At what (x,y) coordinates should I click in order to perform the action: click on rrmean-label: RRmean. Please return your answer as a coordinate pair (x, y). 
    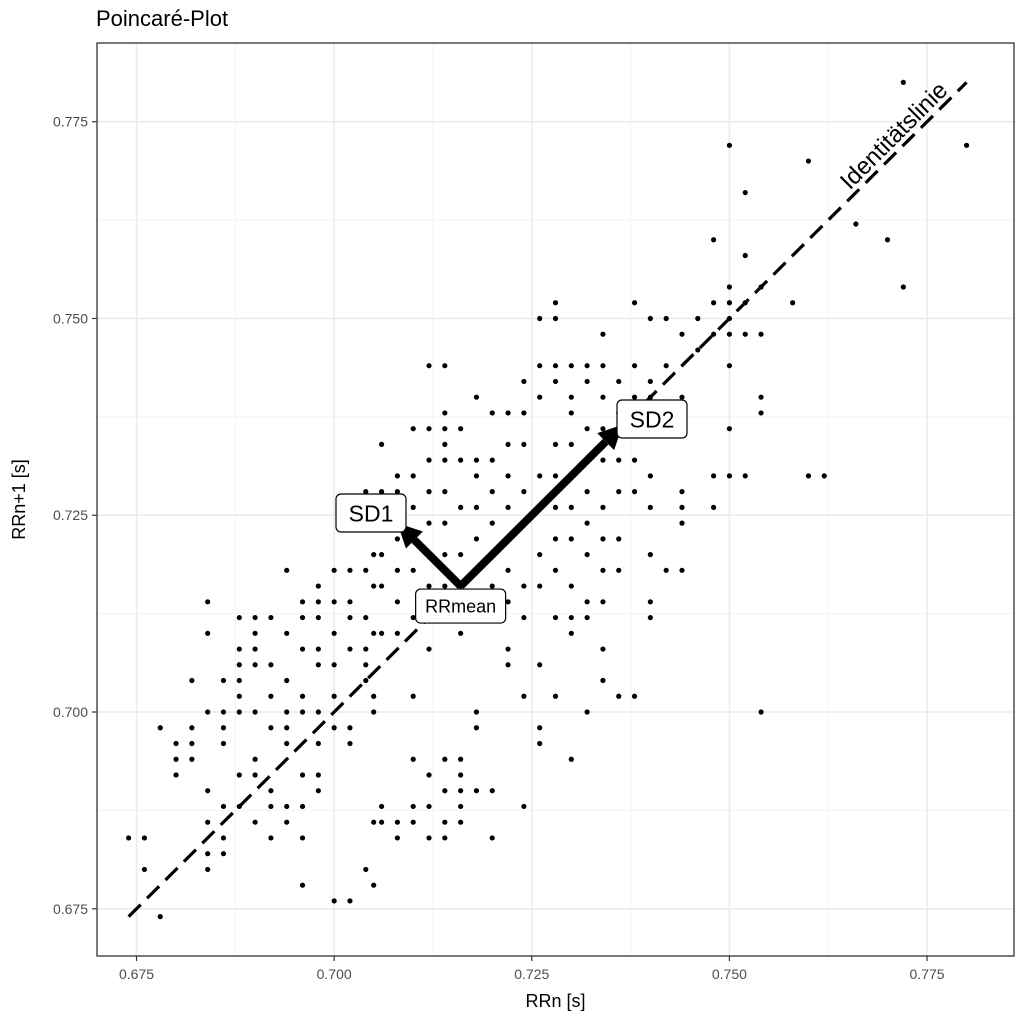
    Looking at the image, I should click on (461, 606).